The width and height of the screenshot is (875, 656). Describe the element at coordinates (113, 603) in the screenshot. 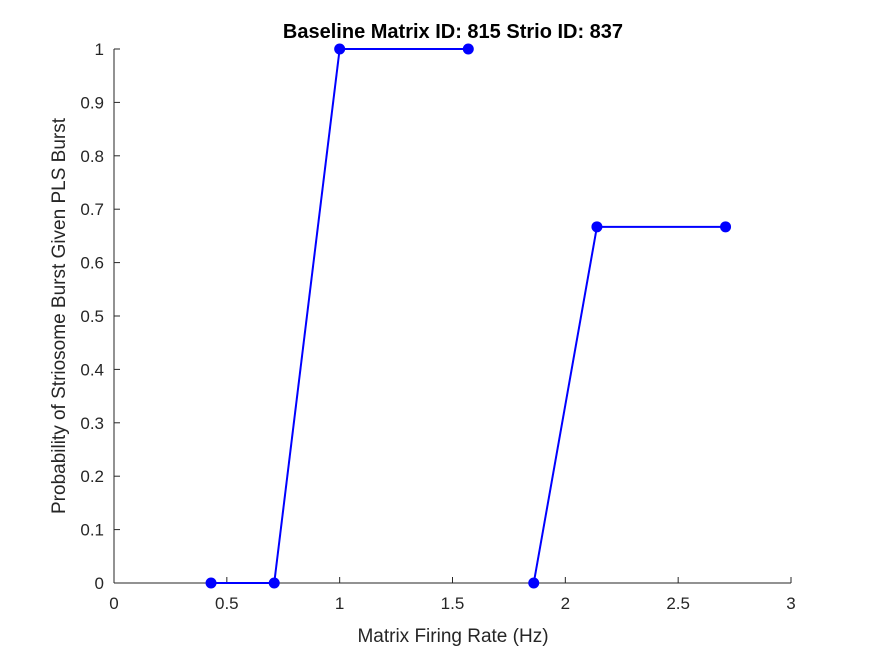

I see `x-tick-label: 0` at that location.